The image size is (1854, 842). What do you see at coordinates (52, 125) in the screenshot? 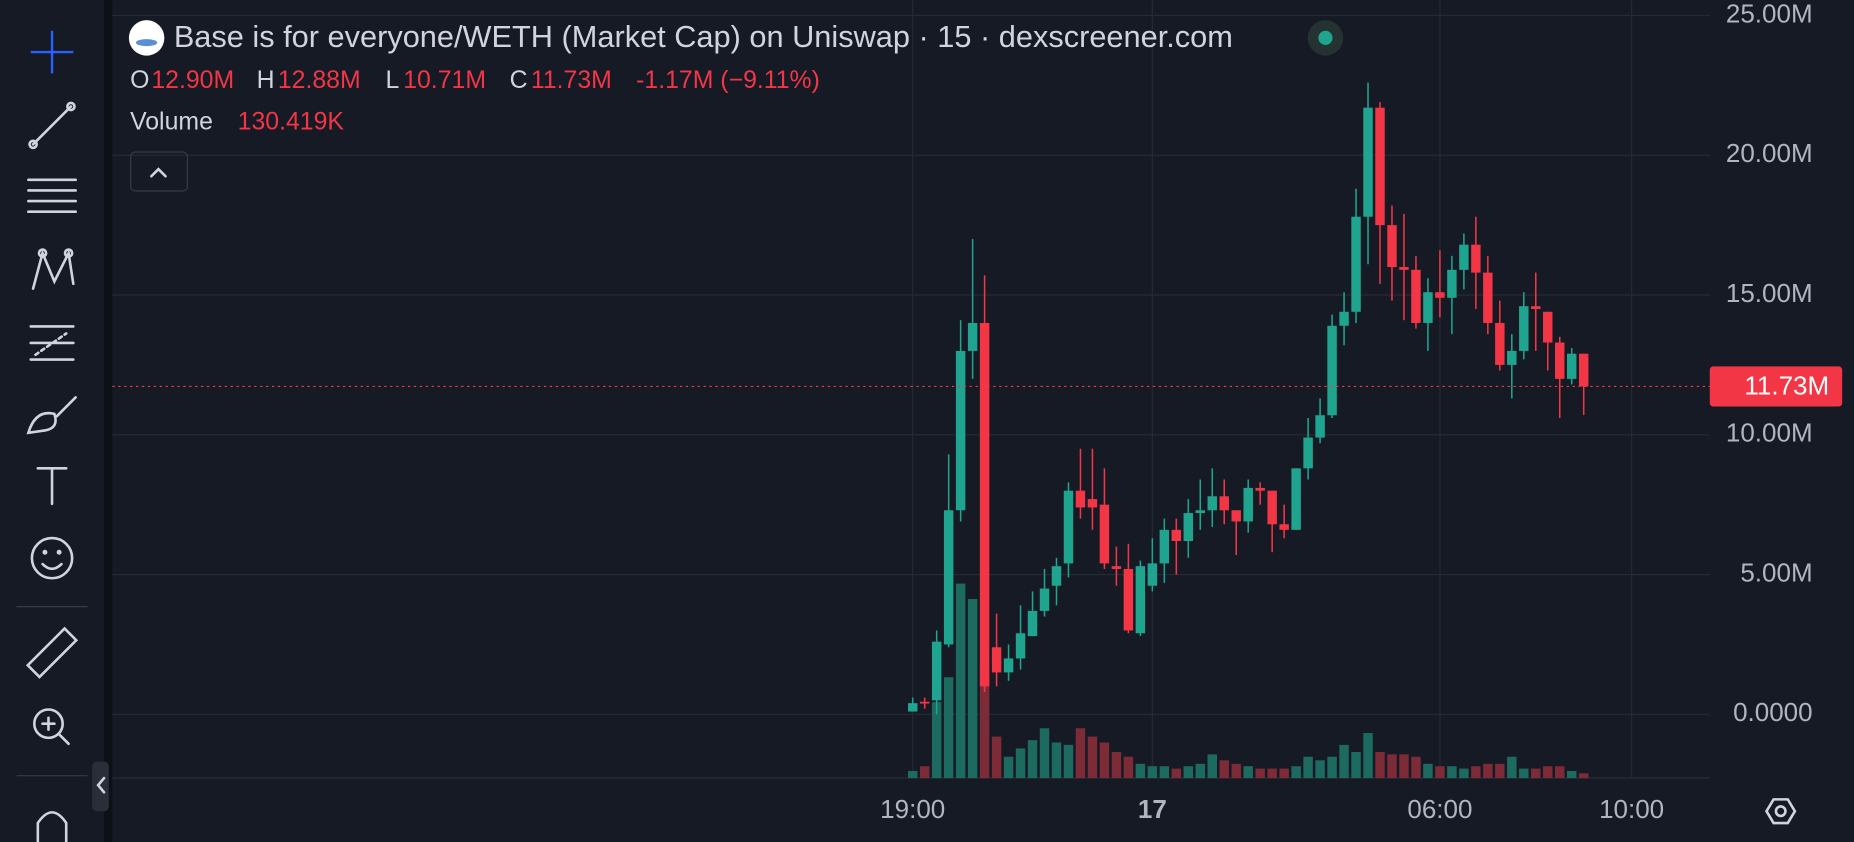
I see `trendline-tool` at bounding box center [52, 125].